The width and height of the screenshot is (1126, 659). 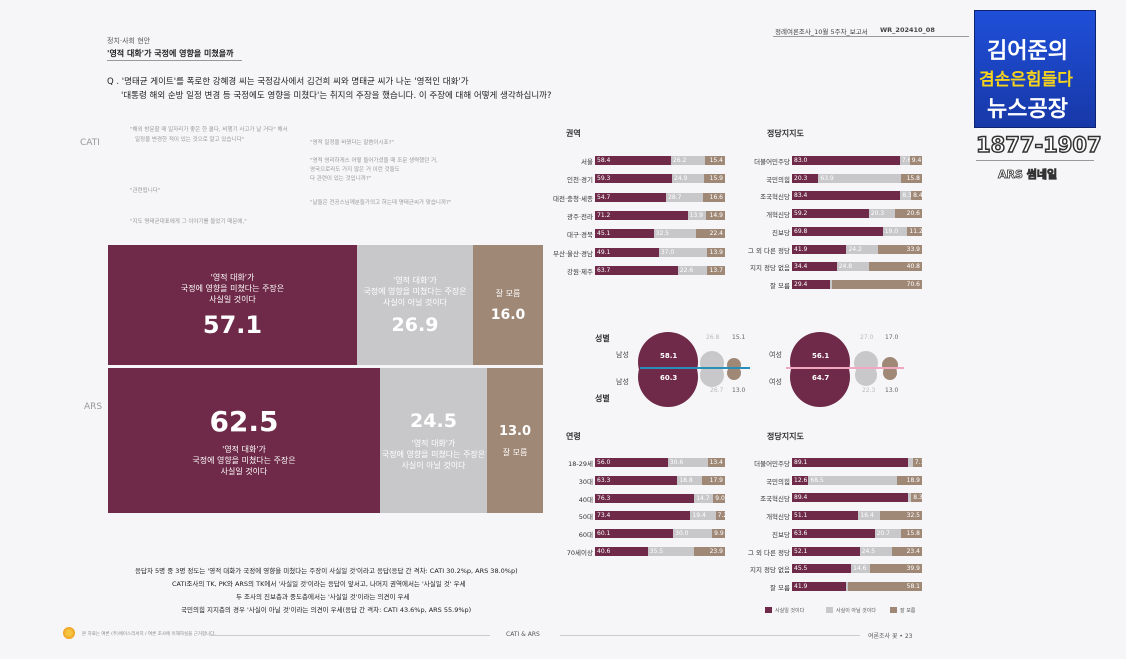 I want to click on party-cati-bar-row: 69.8 19.0 11.2, so click(x=857, y=231).